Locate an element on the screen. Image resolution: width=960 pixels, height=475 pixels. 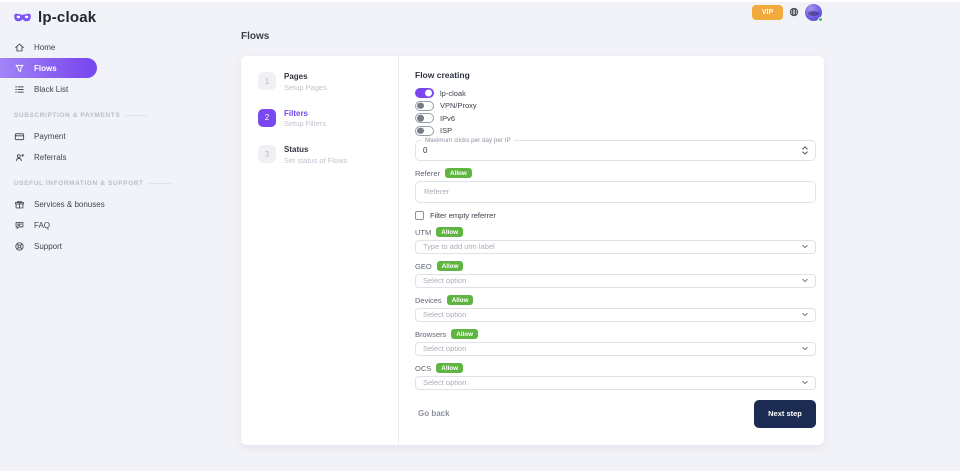
step-title: Status is located at coordinates (296, 150).